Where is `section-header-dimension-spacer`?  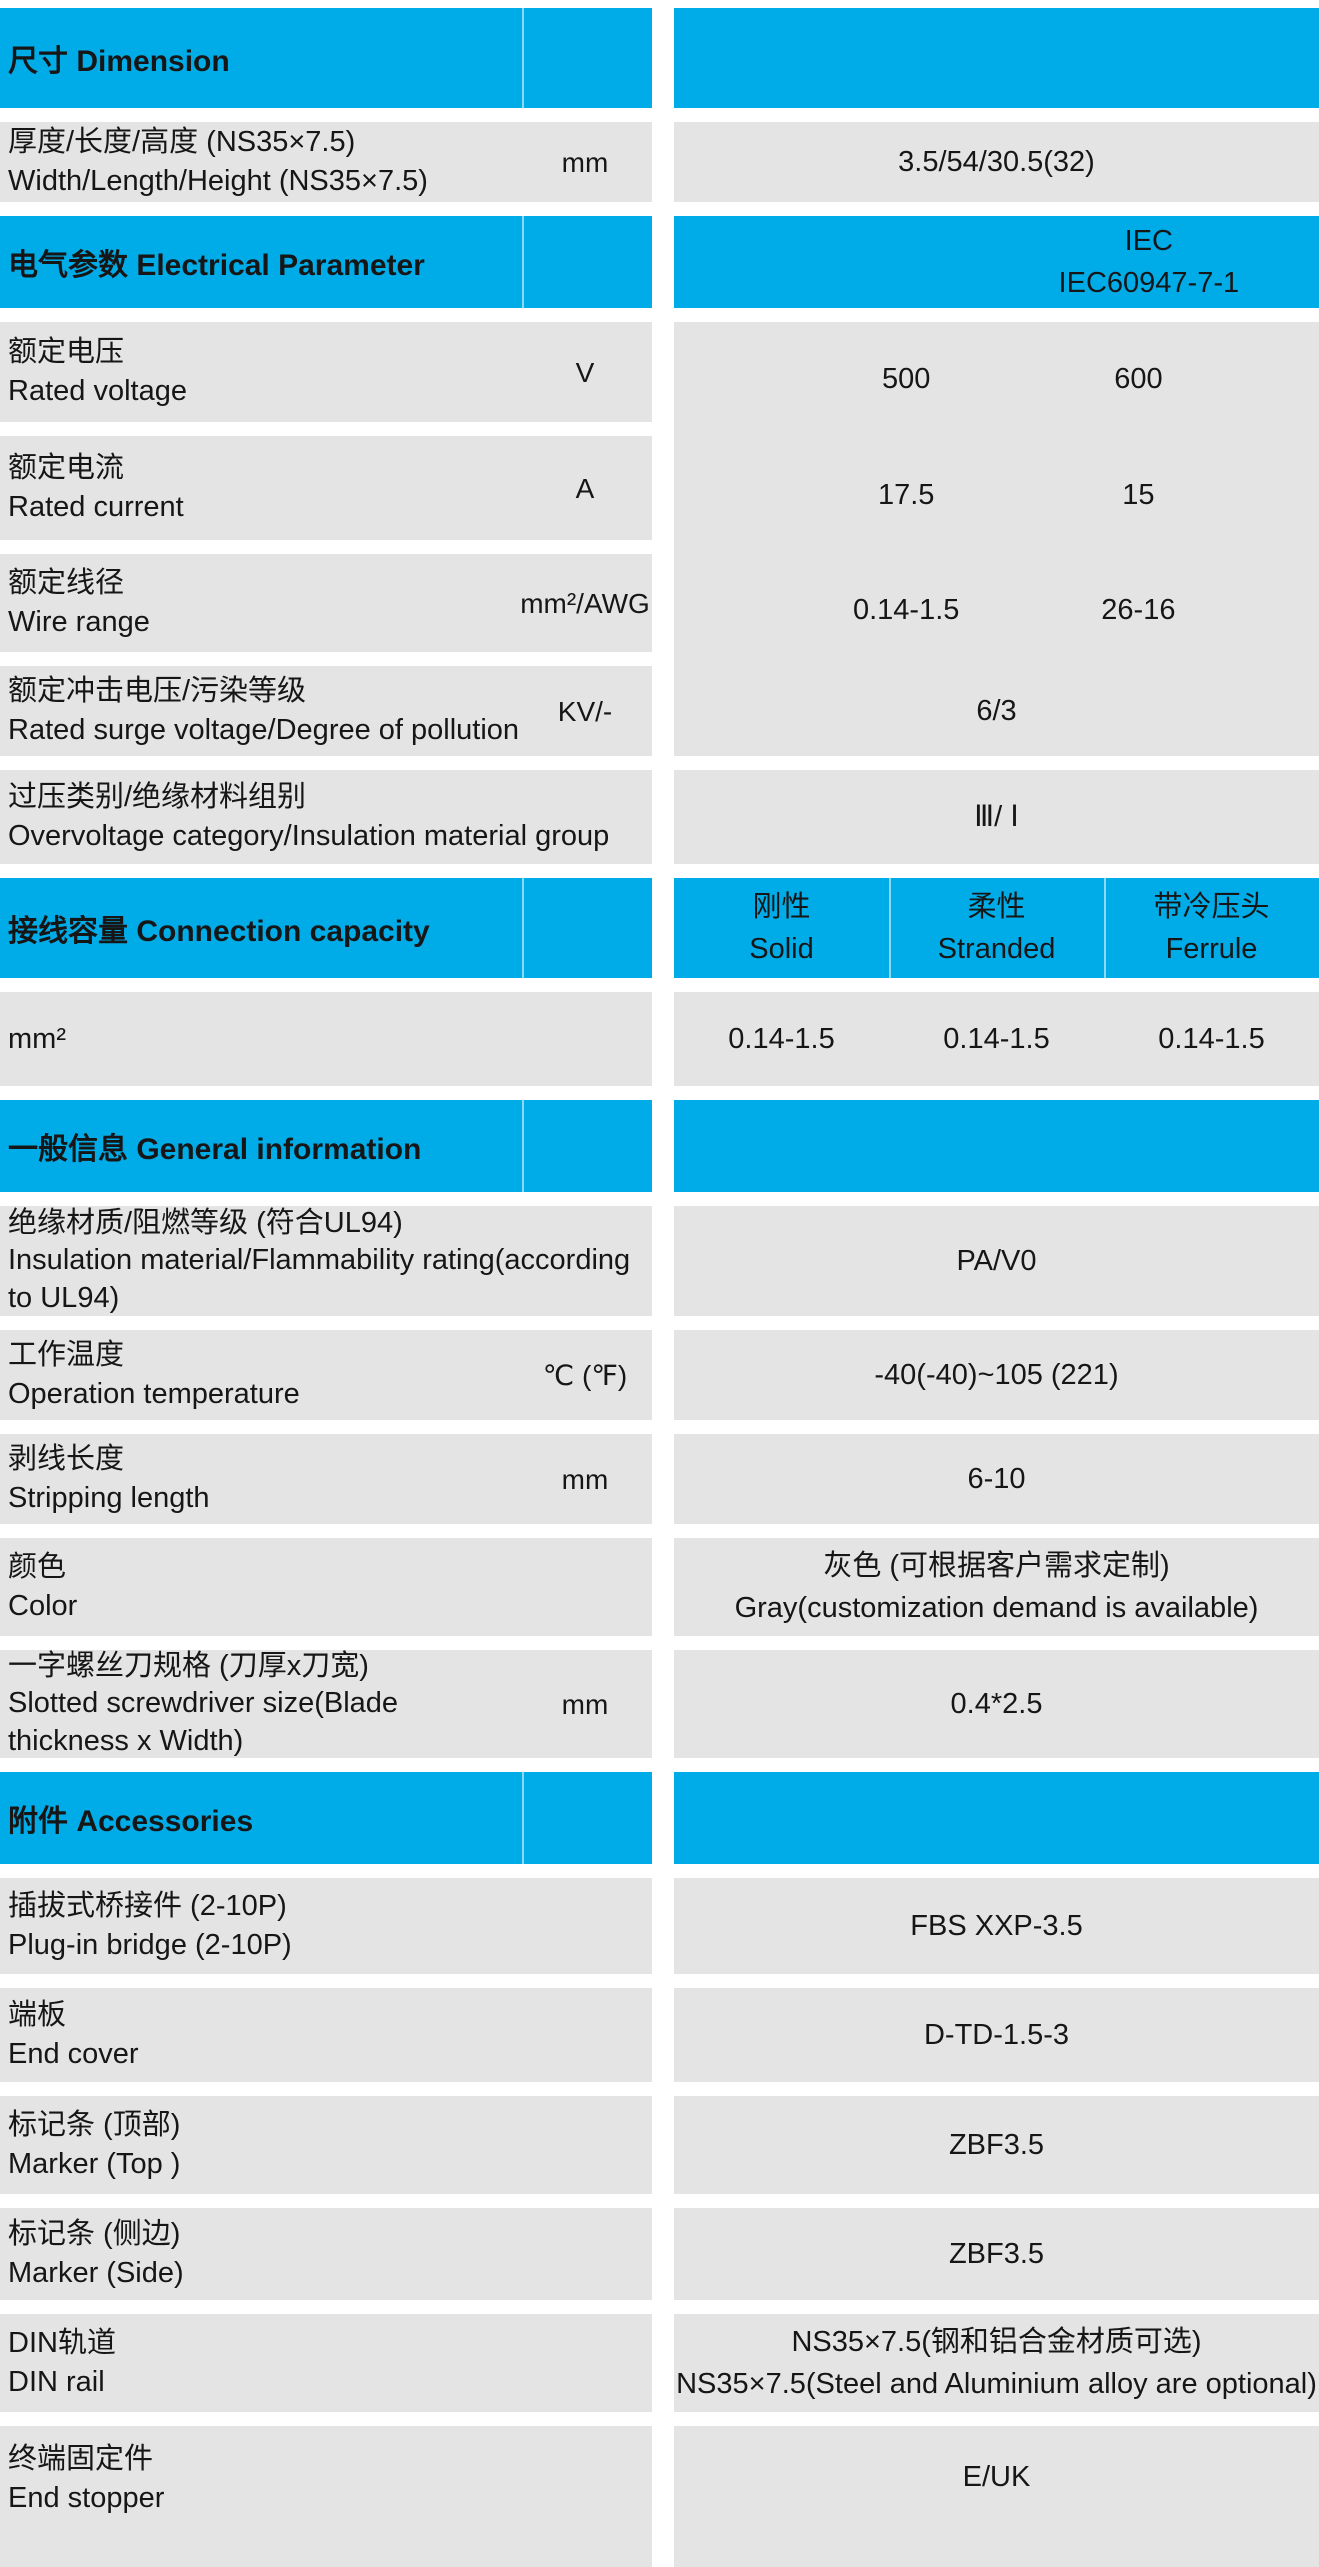
section-header-dimension-spacer is located at coordinates (996, 58).